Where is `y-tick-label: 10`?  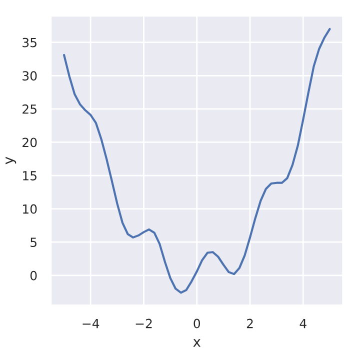
y-tick-label: 10 is located at coordinates (30, 209).